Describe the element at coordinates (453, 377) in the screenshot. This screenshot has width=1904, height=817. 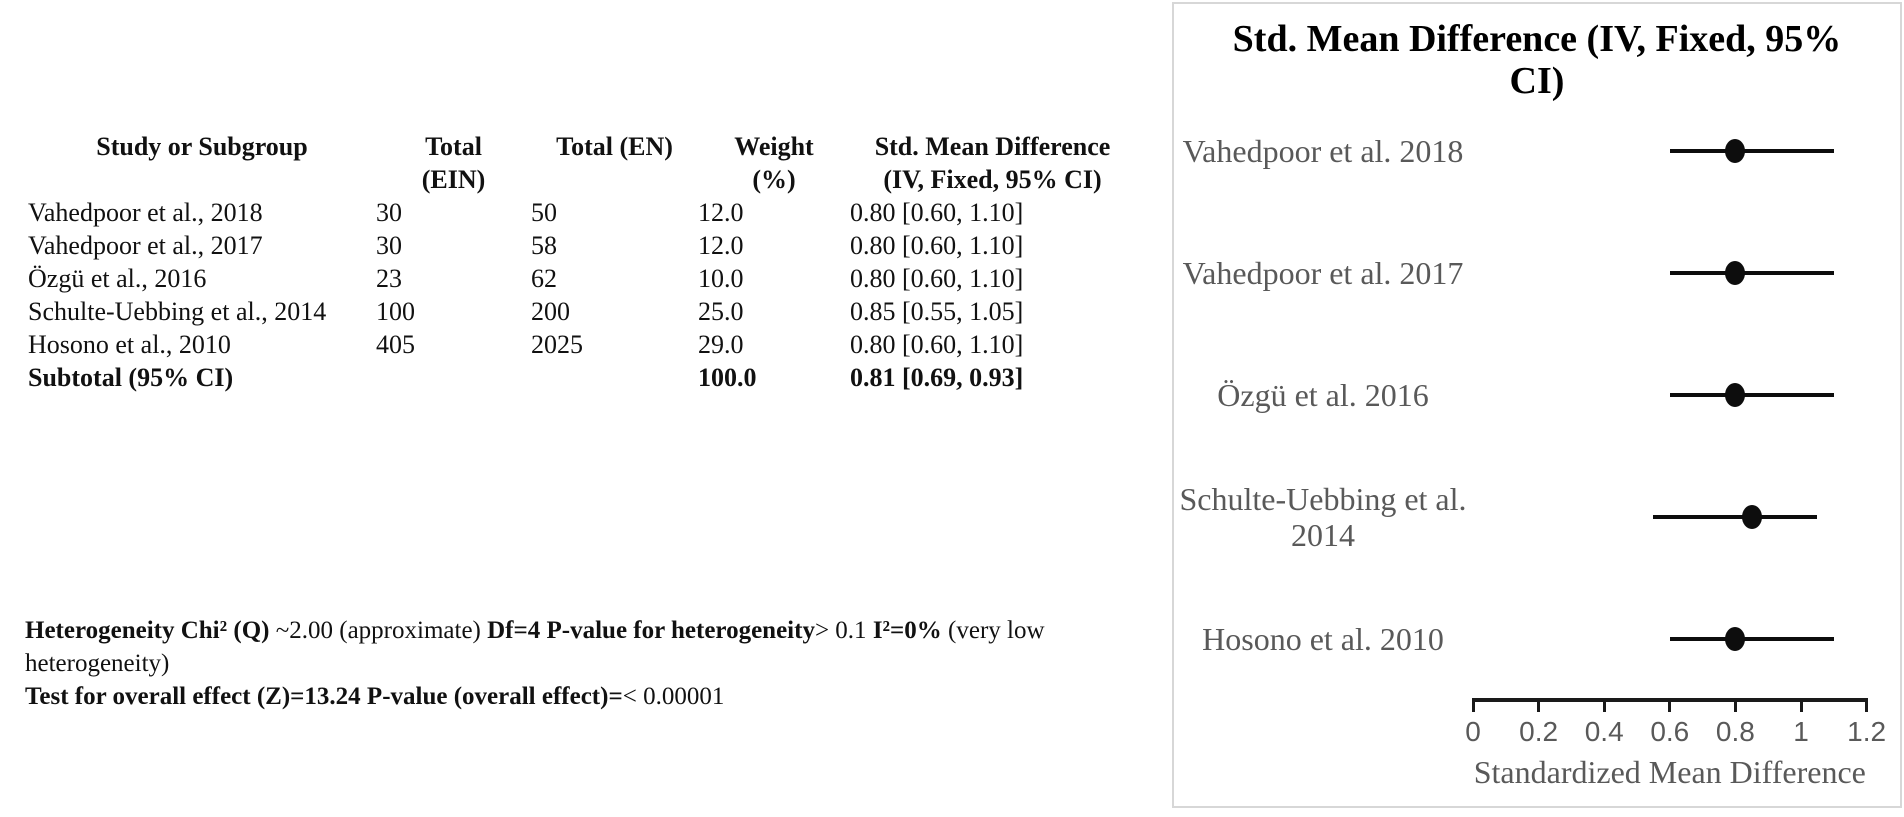
I see `cell-total-ein` at that location.